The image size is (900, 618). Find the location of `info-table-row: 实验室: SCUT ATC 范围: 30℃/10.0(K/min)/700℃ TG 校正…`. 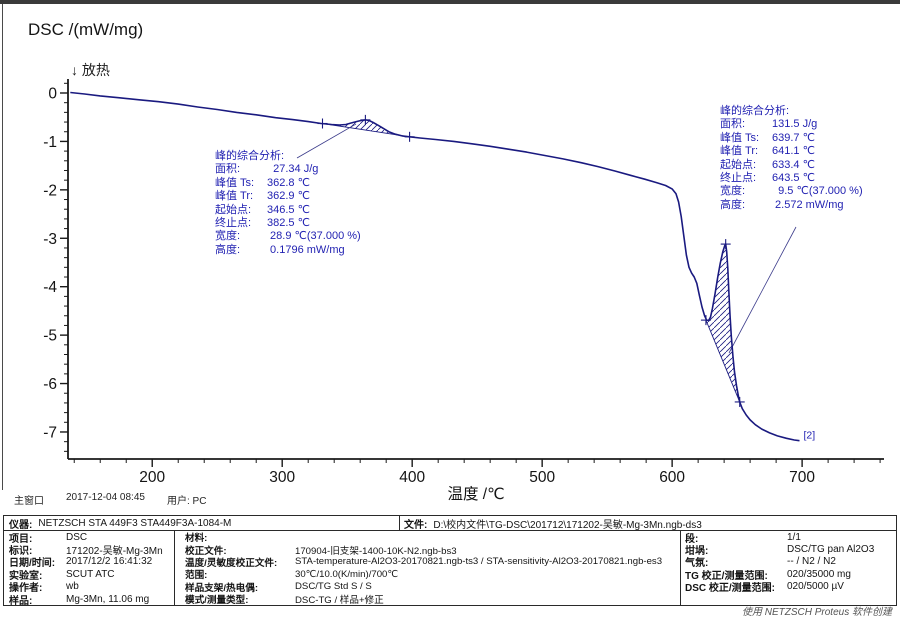

info-table-row: 实验室: SCUT ATC 范围: 30℃/10.0(K/min)/700℃ TG 校正… is located at coordinates (450, 574).